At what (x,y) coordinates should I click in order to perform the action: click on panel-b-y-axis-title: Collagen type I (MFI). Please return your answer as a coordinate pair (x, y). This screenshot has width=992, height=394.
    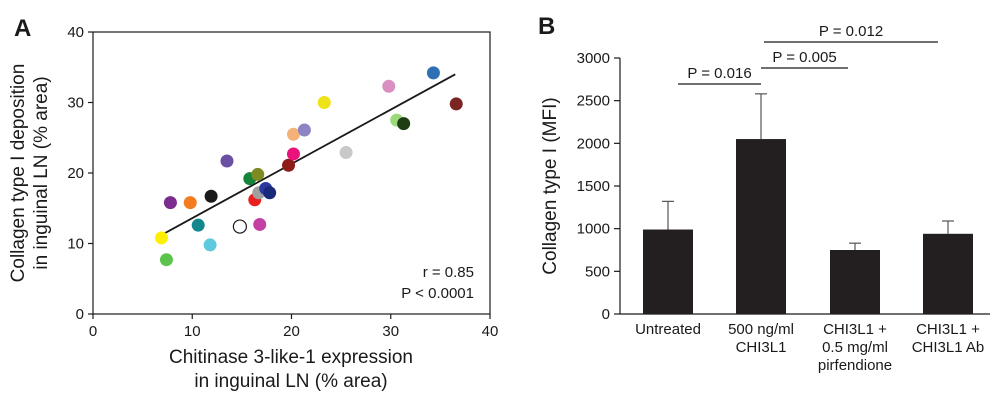
    Looking at the image, I should click on (550, 185).